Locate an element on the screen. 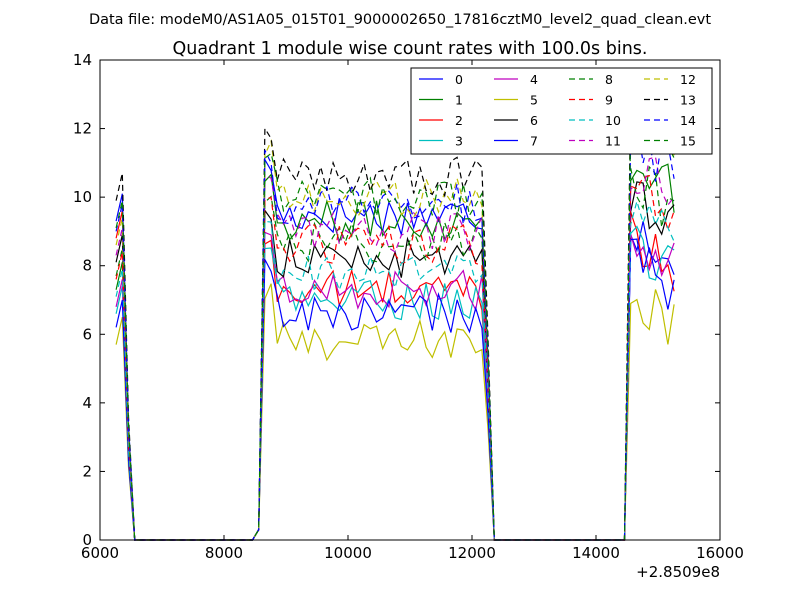 Image resolution: width=800 pixels, height=600 pixels. legend-label-14: 14 is located at coordinates (688, 120).